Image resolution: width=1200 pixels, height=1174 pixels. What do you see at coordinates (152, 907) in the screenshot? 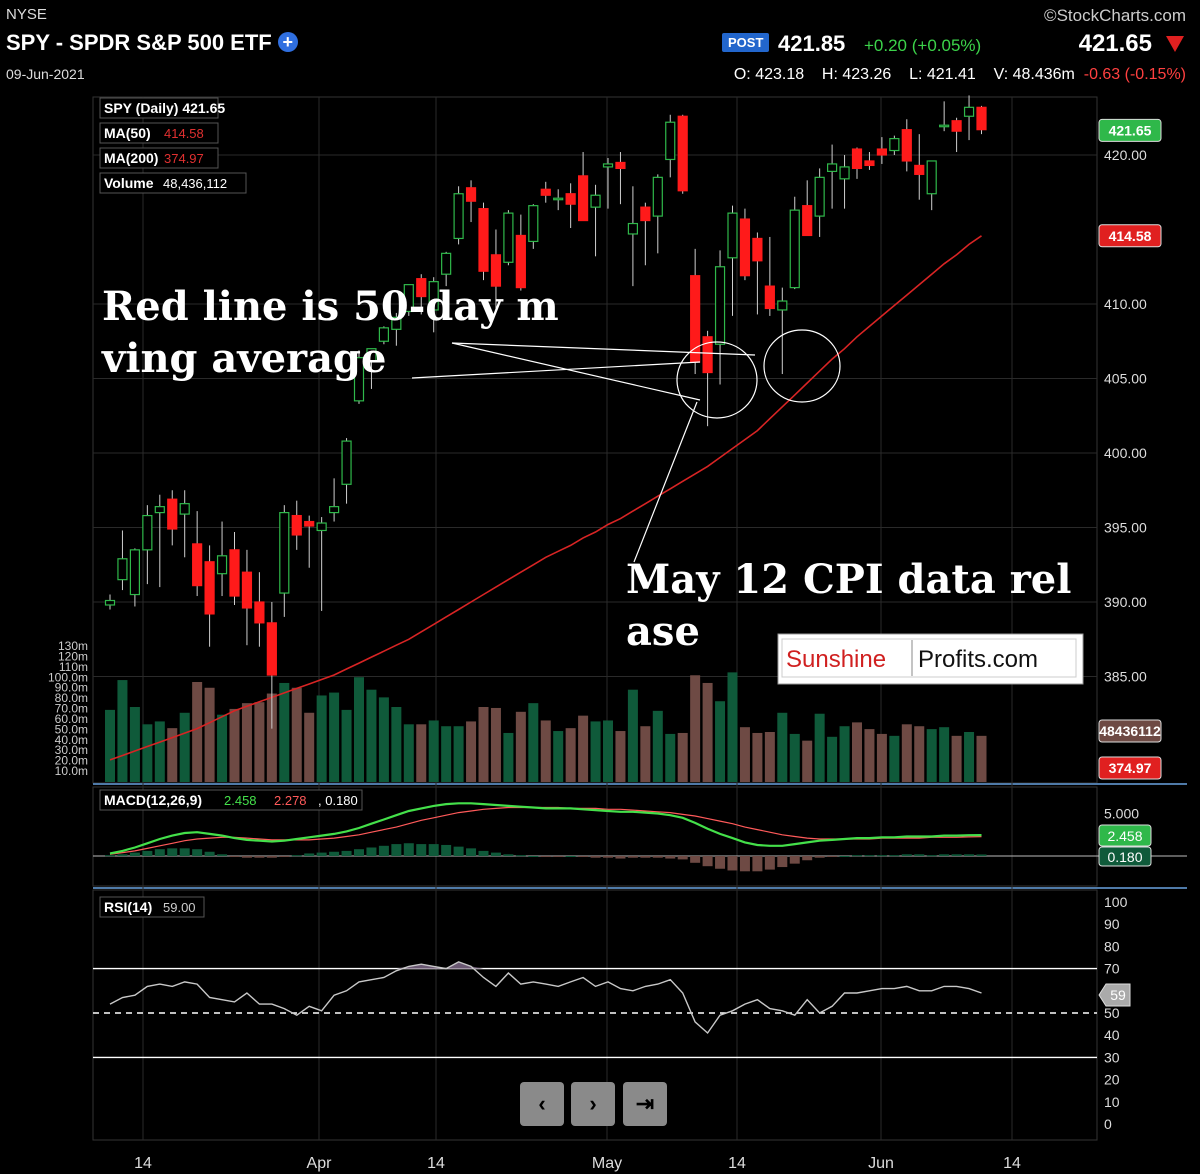
I see `rsi-legend-box` at bounding box center [152, 907].